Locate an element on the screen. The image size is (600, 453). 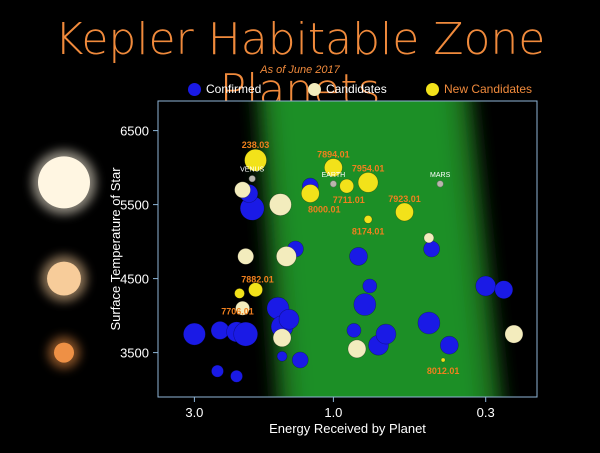
point-label: 7711.01 is located at coordinates (349, 200).